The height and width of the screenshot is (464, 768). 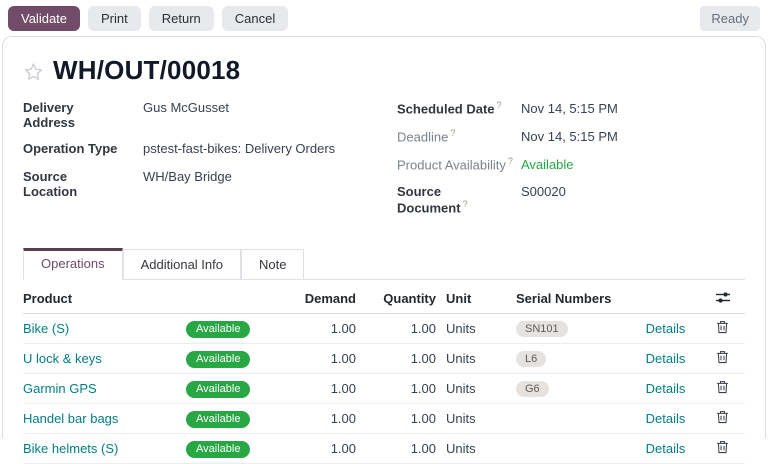 What do you see at coordinates (547, 164) in the screenshot?
I see `field-value: Available` at bounding box center [547, 164].